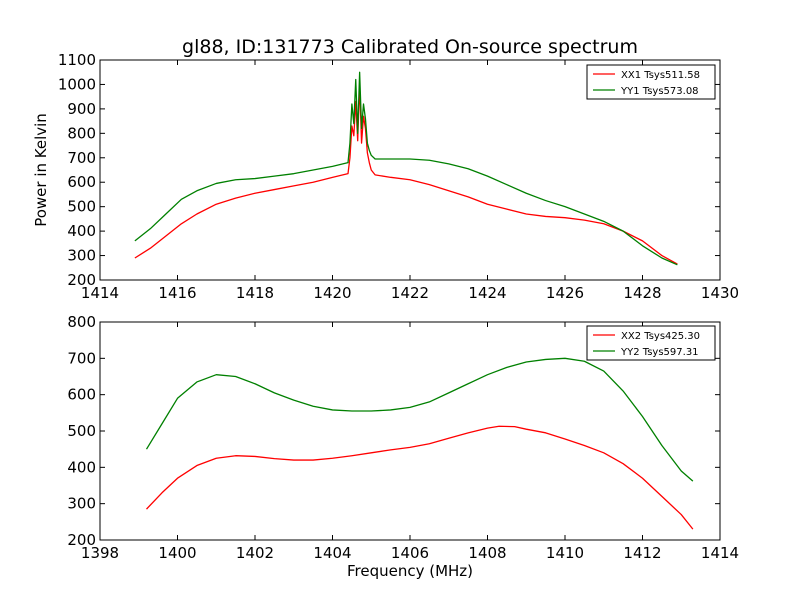 The width and height of the screenshot is (800, 600). What do you see at coordinates (487, 293) in the screenshot?
I see `x-tick-label: 1424` at bounding box center [487, 293].